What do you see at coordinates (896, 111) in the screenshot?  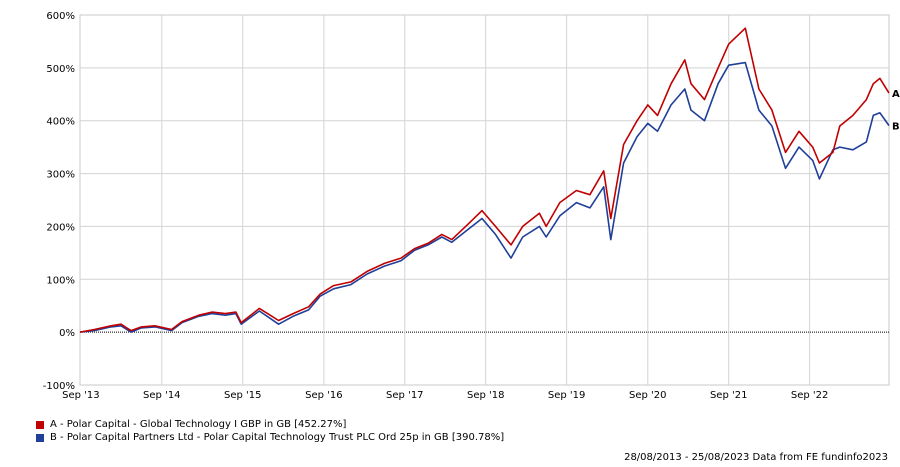 I see `series-end-labels: AB` at bounding box center [896, 111].